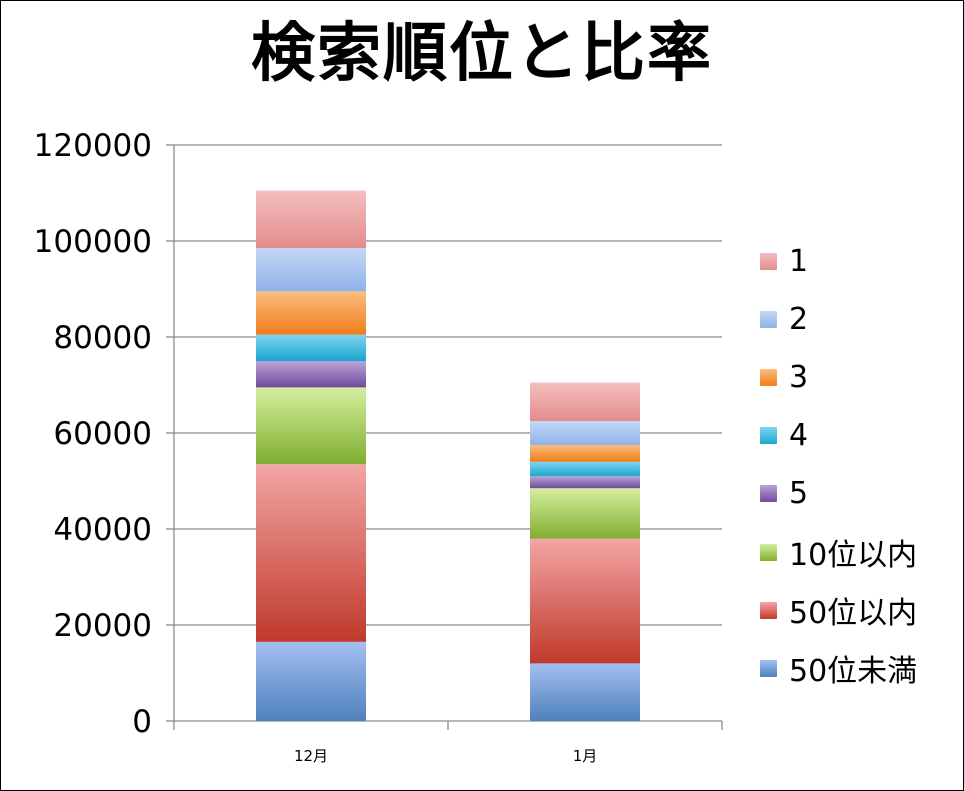  I want to click on legend-label: 5, so click(799, 494).